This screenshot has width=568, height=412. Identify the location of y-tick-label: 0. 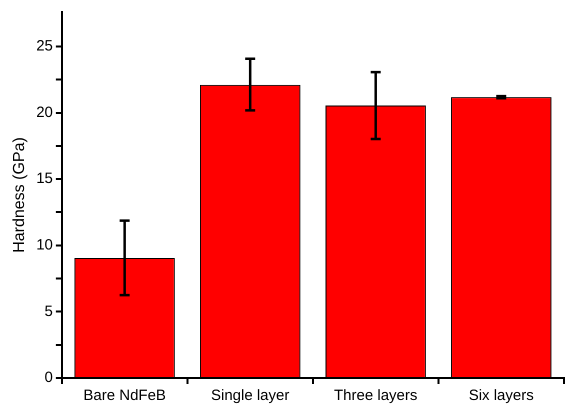
(48, 377).